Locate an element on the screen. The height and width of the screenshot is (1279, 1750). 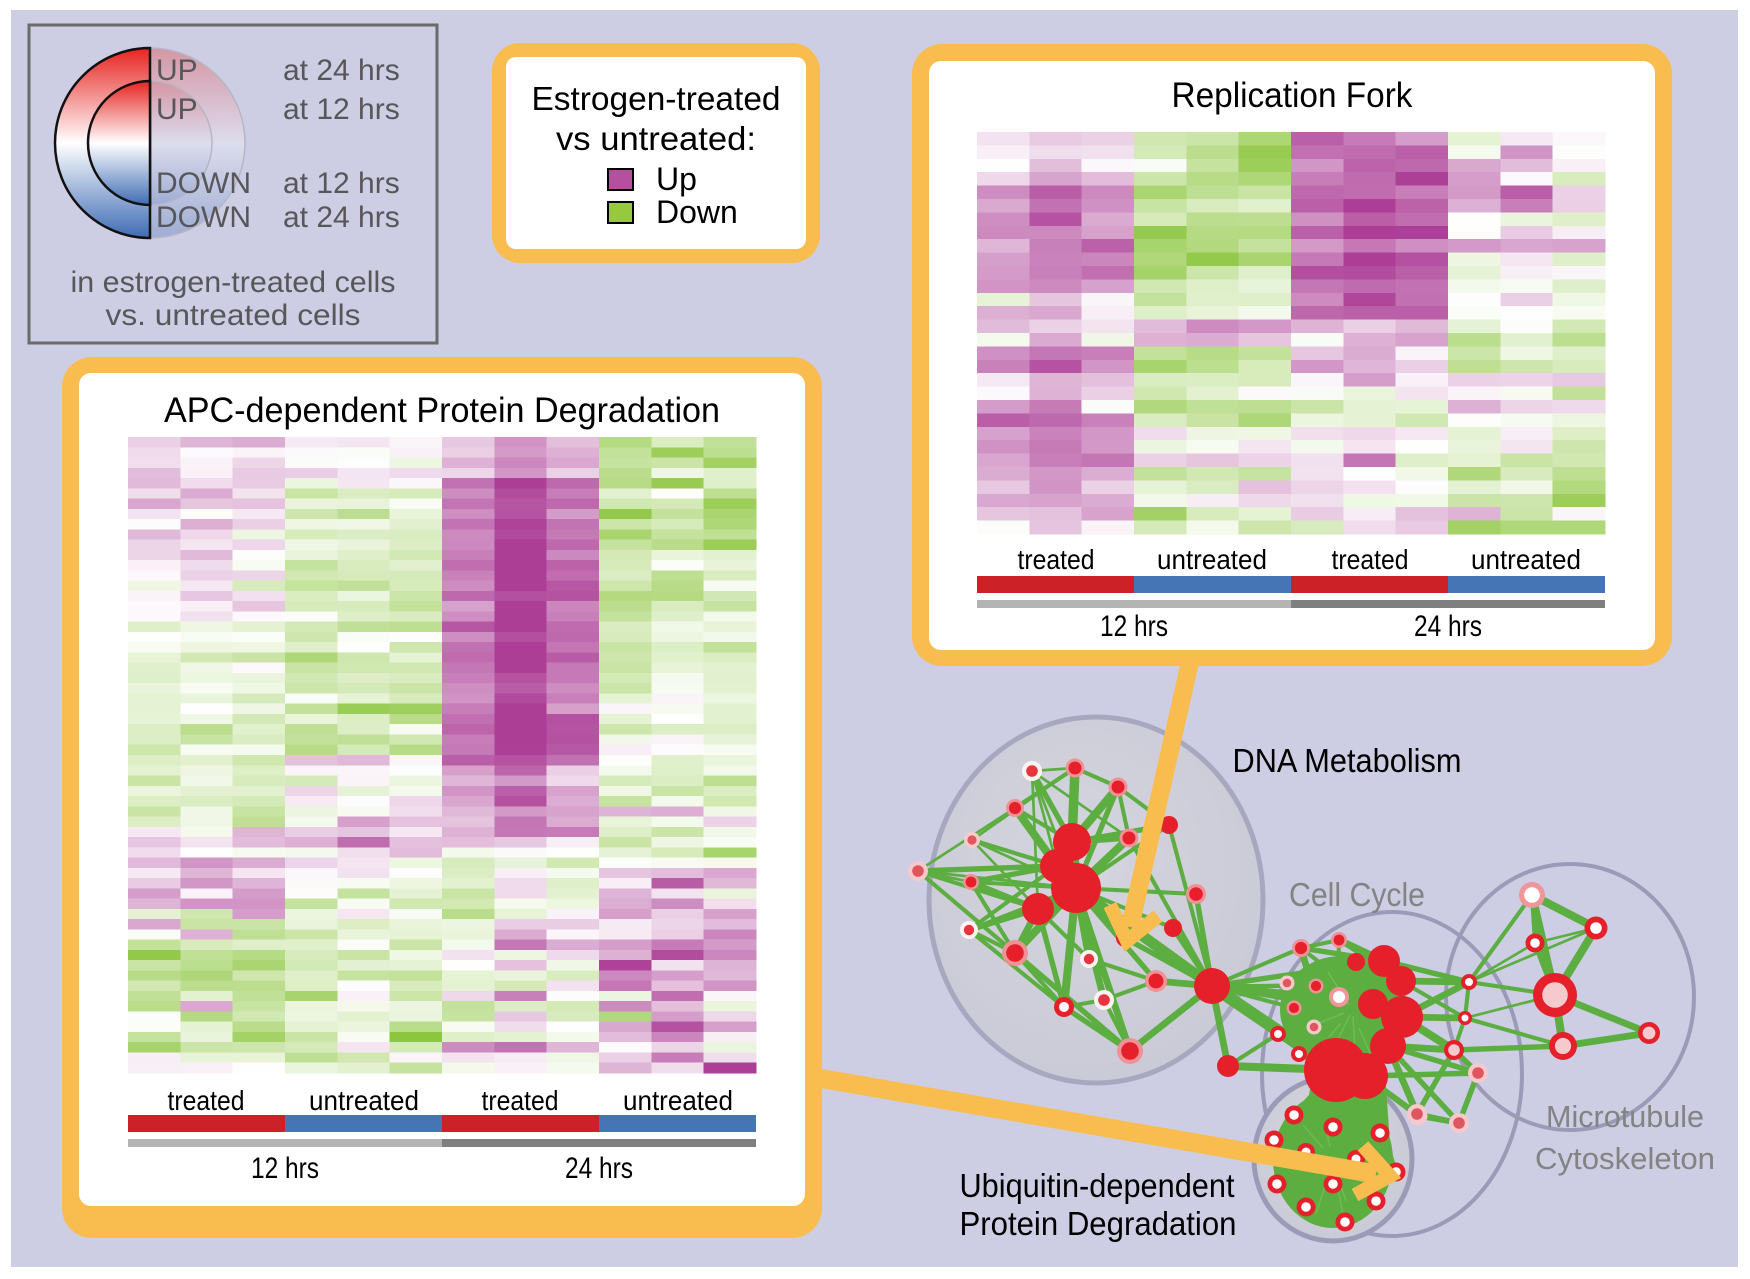
svg-text: Estrogen-treated is located at coordinates (656, 98).